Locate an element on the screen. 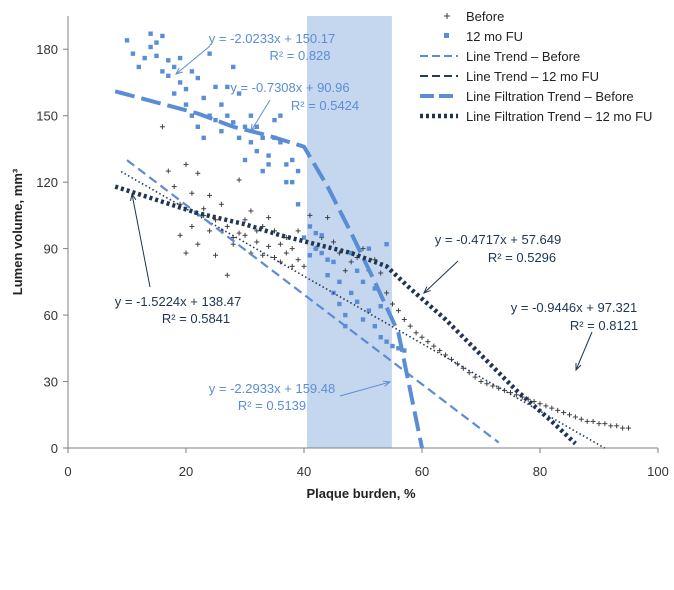 The image size is (674, 590). y-axis-title: Lumen volume, mm³ is located at coordinates (17, 231).